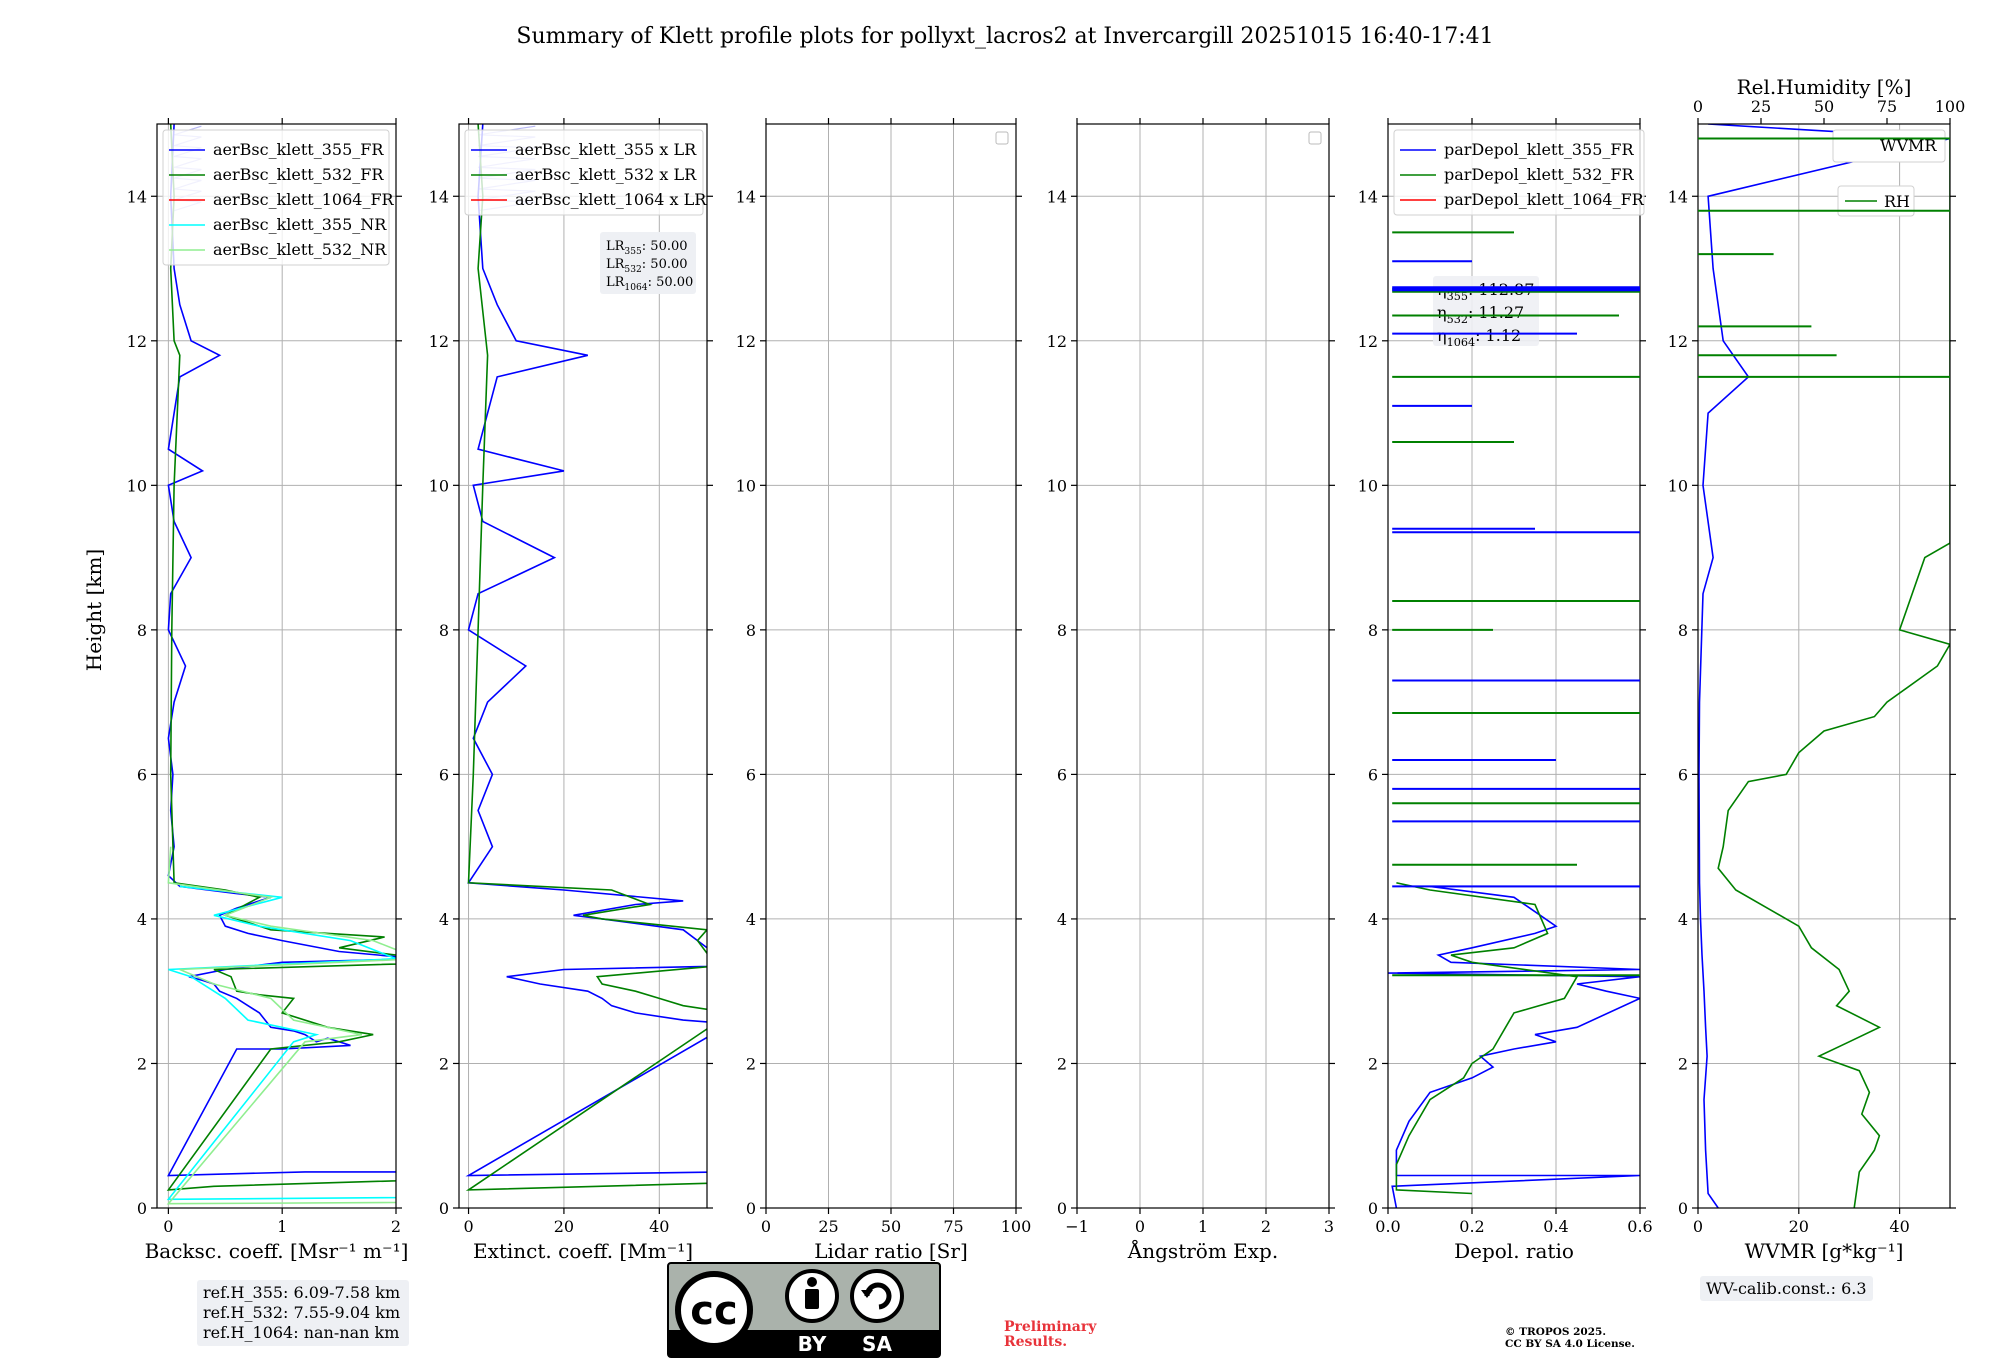 This screenshot has width=2000, height=1362. I want to click on legend-box, so click(584, 172).